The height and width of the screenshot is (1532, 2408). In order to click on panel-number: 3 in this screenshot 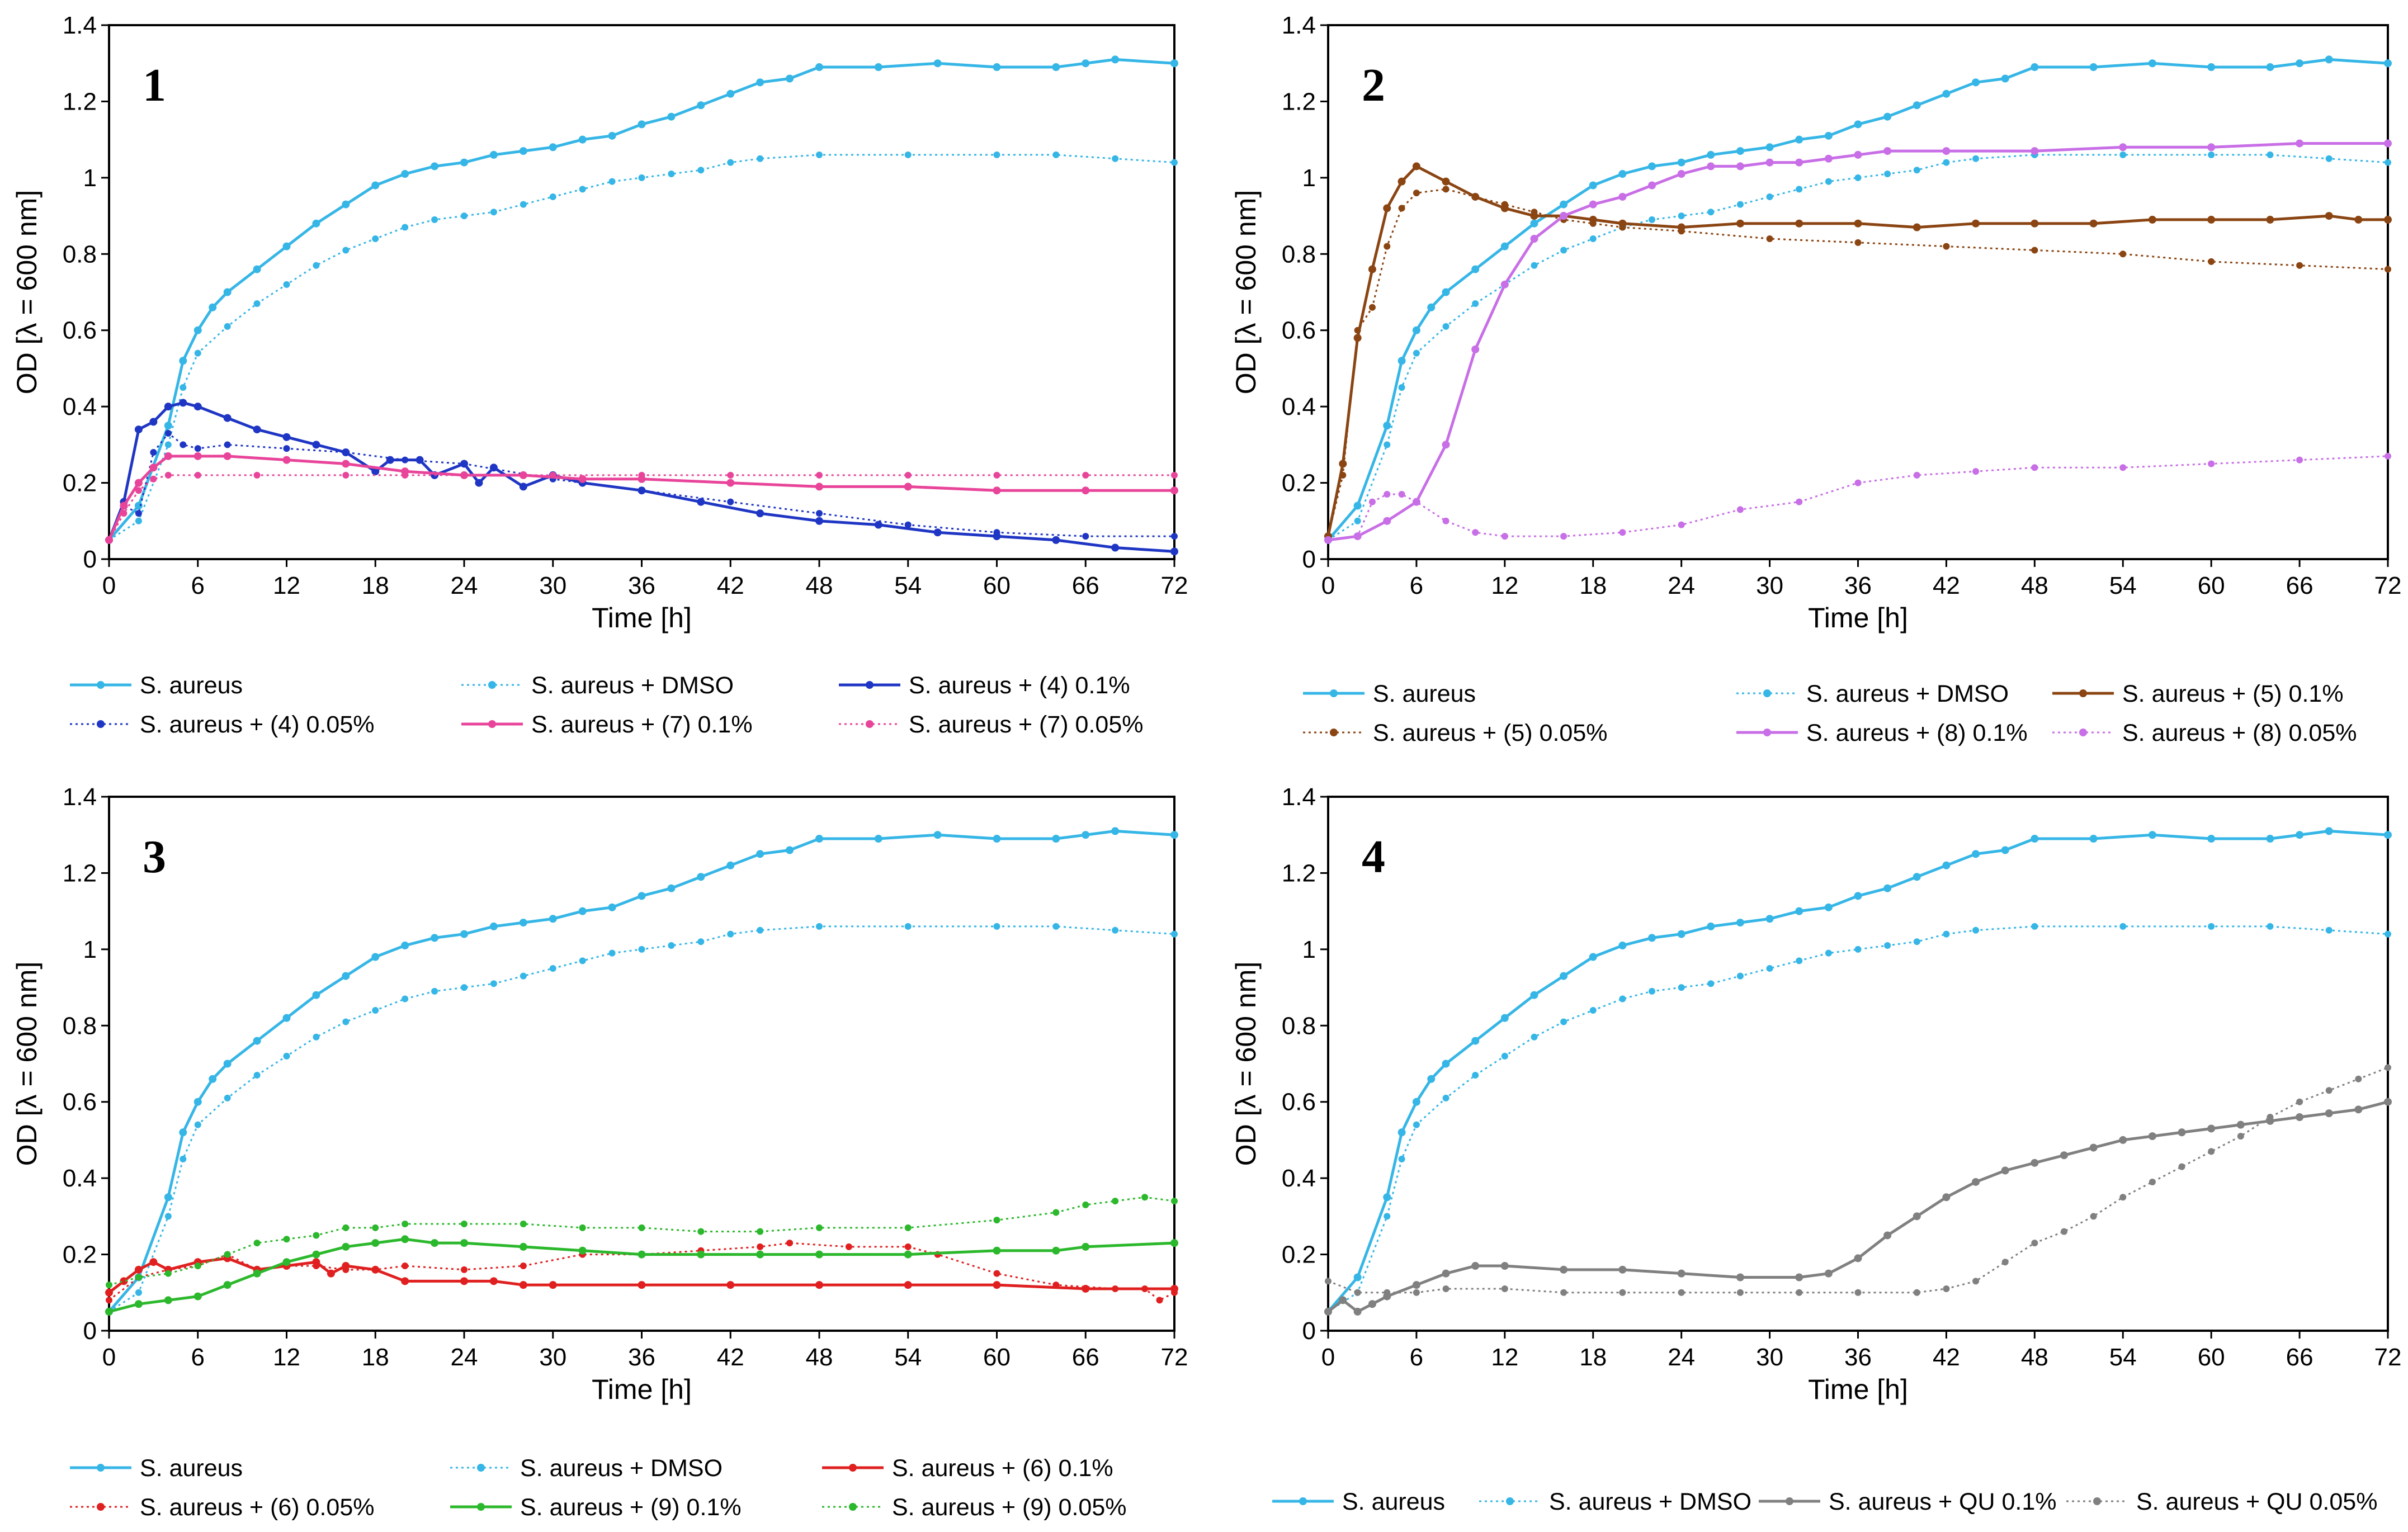, I will do `click(155, 857)`.